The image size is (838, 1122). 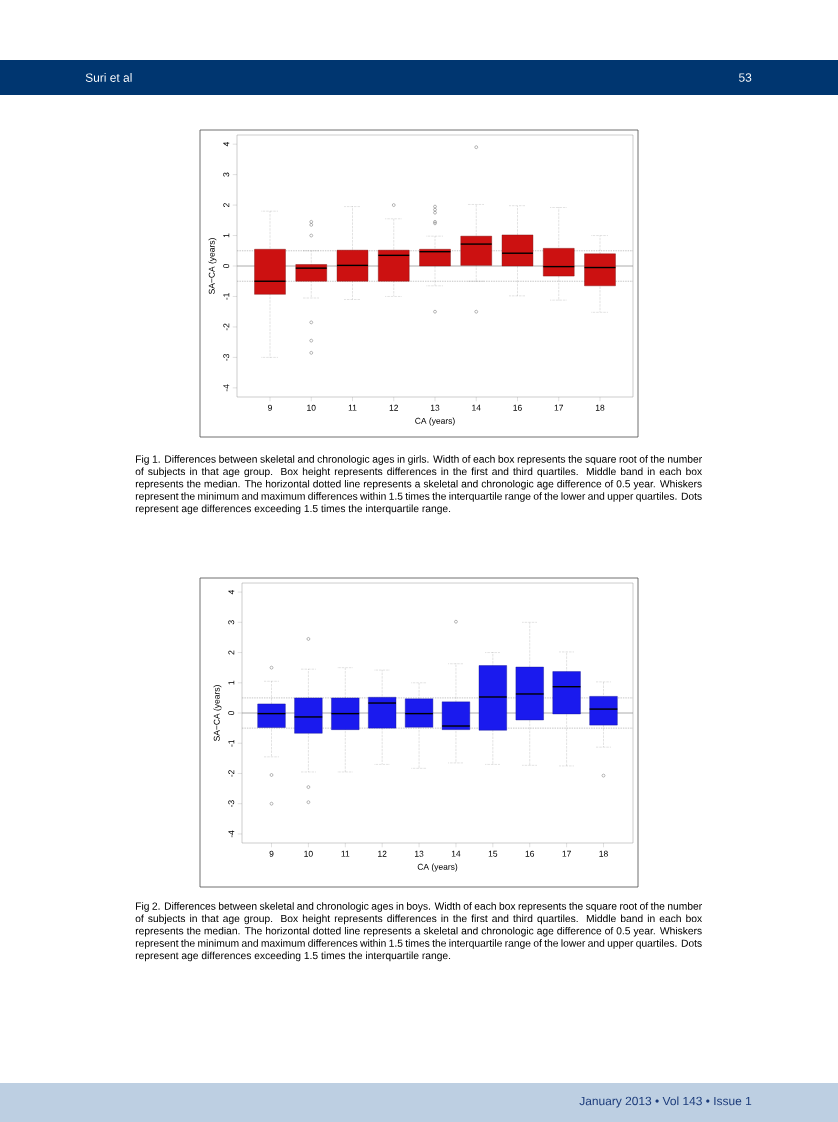 I want to click on caption: Fig 1. Differences between skeletal and chronologic ages in girls. Width of each box represents the square root of the number of subjects in that age group. Box height represents differences in the first and third quartiles. Middle band in each box represents the median. The horizontal dotted line represents a skeletal and chronologic age difference of 0.5 year. Whiskers represent the minimum and maximum differences within 1.5 times the interquartile range of the lower and upper quartiles. Dots represent age differences exceeding 1.5 times the interquartile range., so click(x=418, y=485).